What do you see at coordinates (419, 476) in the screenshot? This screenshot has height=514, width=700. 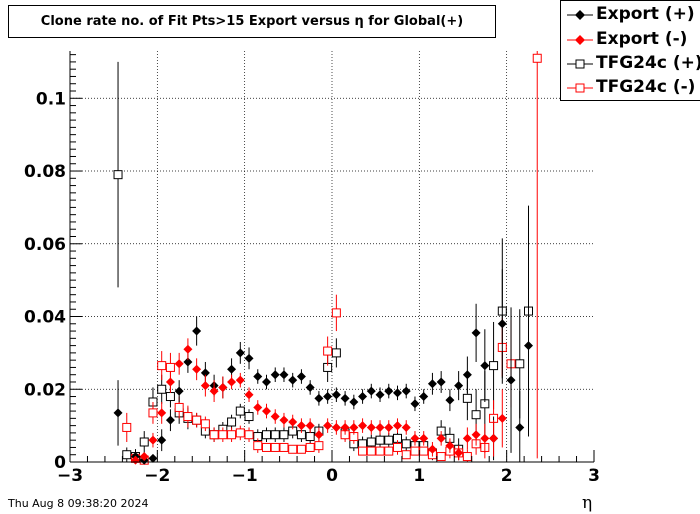 I see `x-tick-label: 1` at bounding box center [419, 476].